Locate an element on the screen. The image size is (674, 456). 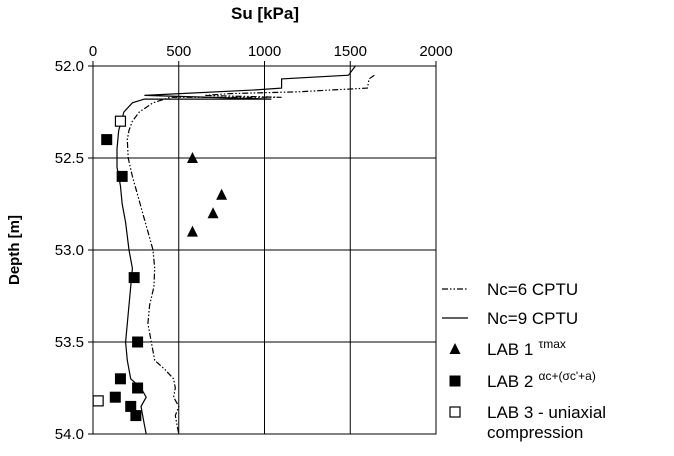
x-tick-label: 1500 is located at coordinates (350, 51).